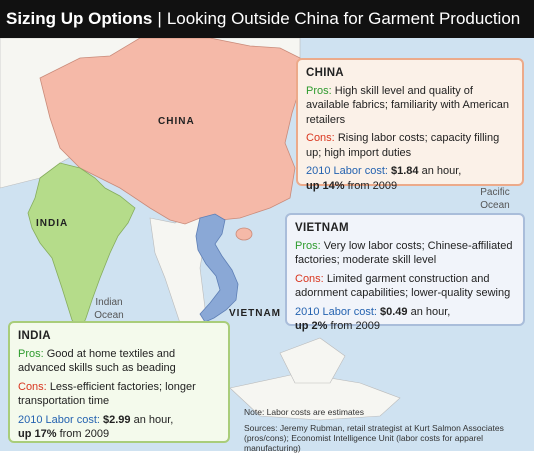  Describe the element at coordinates (309, 278) in the screenshot. I see `vietnam-cons-label: Cons:` at that location.